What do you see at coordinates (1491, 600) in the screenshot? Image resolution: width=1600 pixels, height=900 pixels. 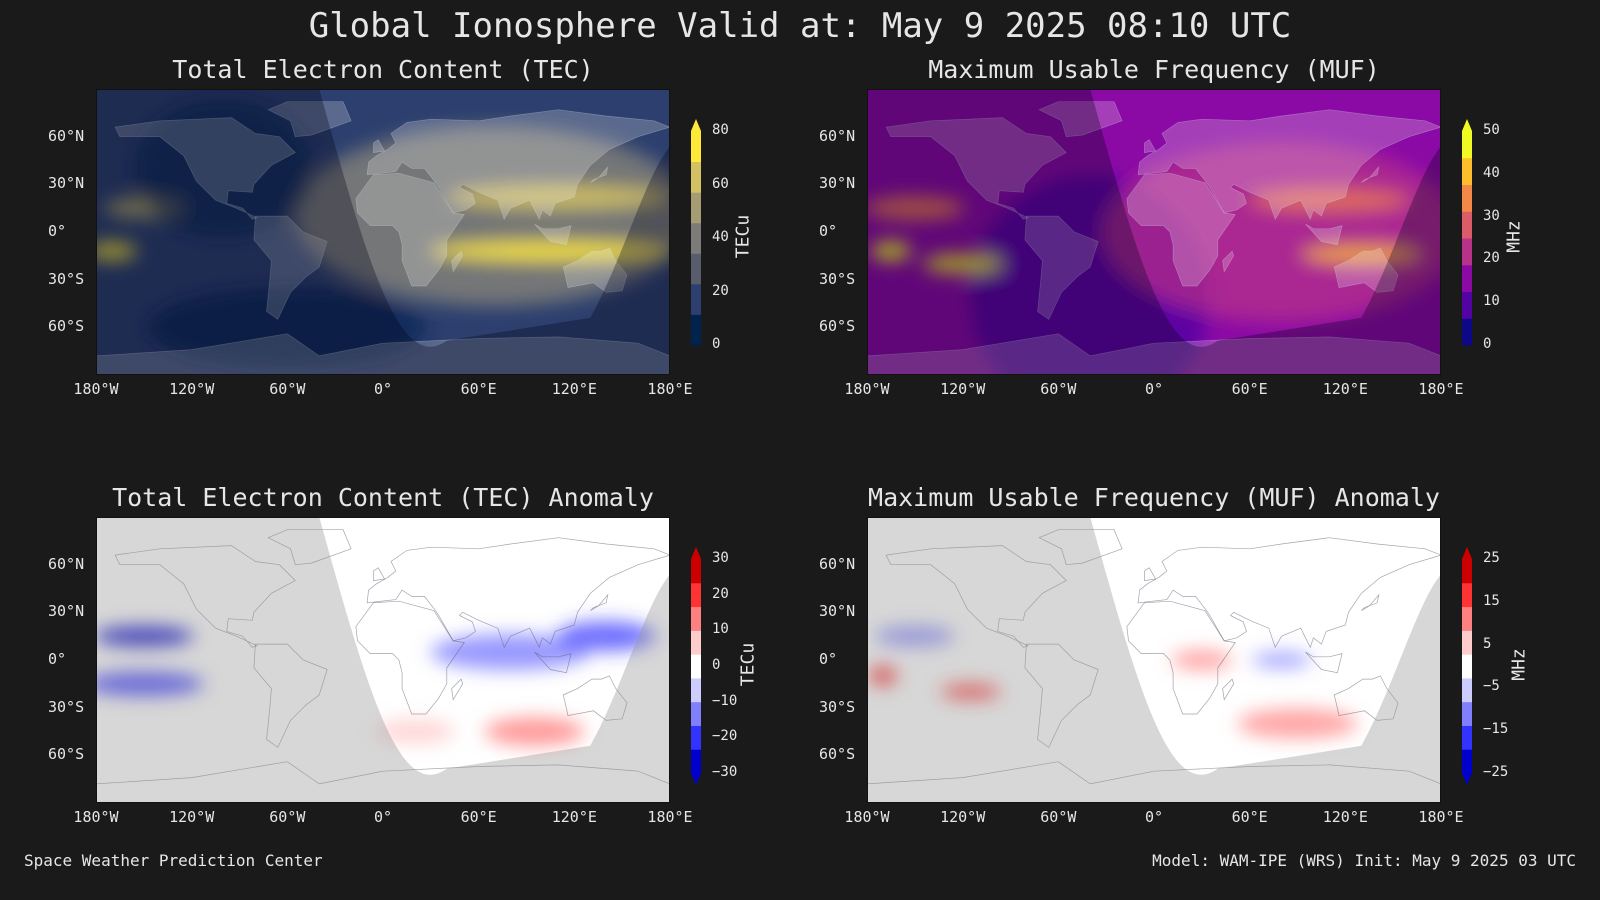 I see `colorbar-tick-label: 15` at bounding box center [1491, 600].